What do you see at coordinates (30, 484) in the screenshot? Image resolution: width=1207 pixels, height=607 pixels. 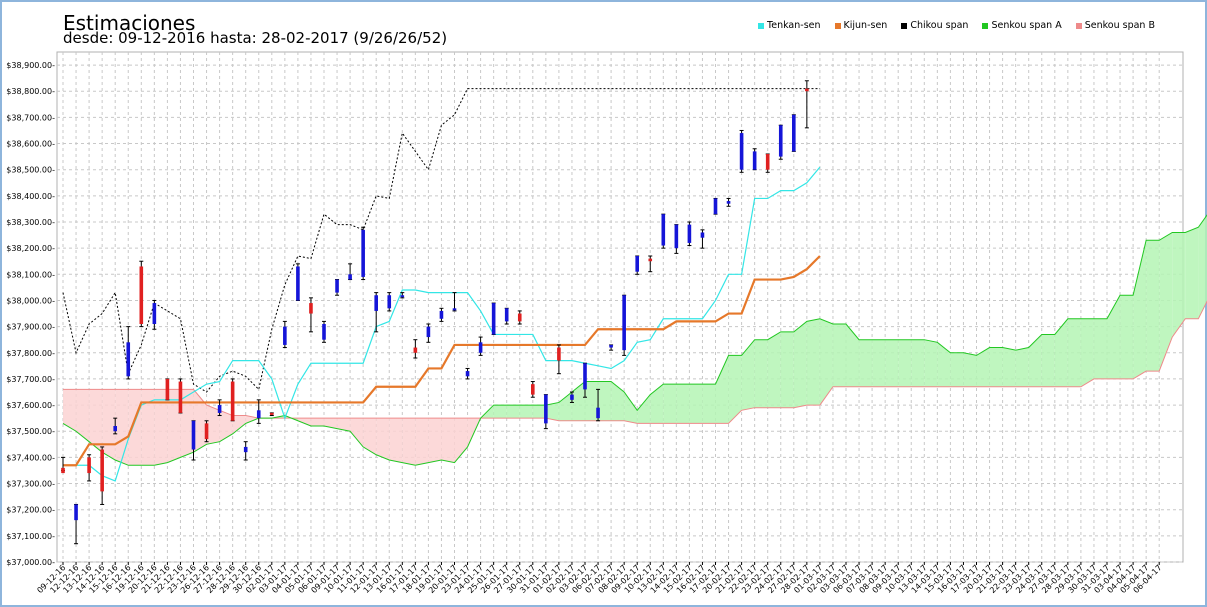 I see `y-tick-label: $37,300.00-` at bounding box center [30, 484].